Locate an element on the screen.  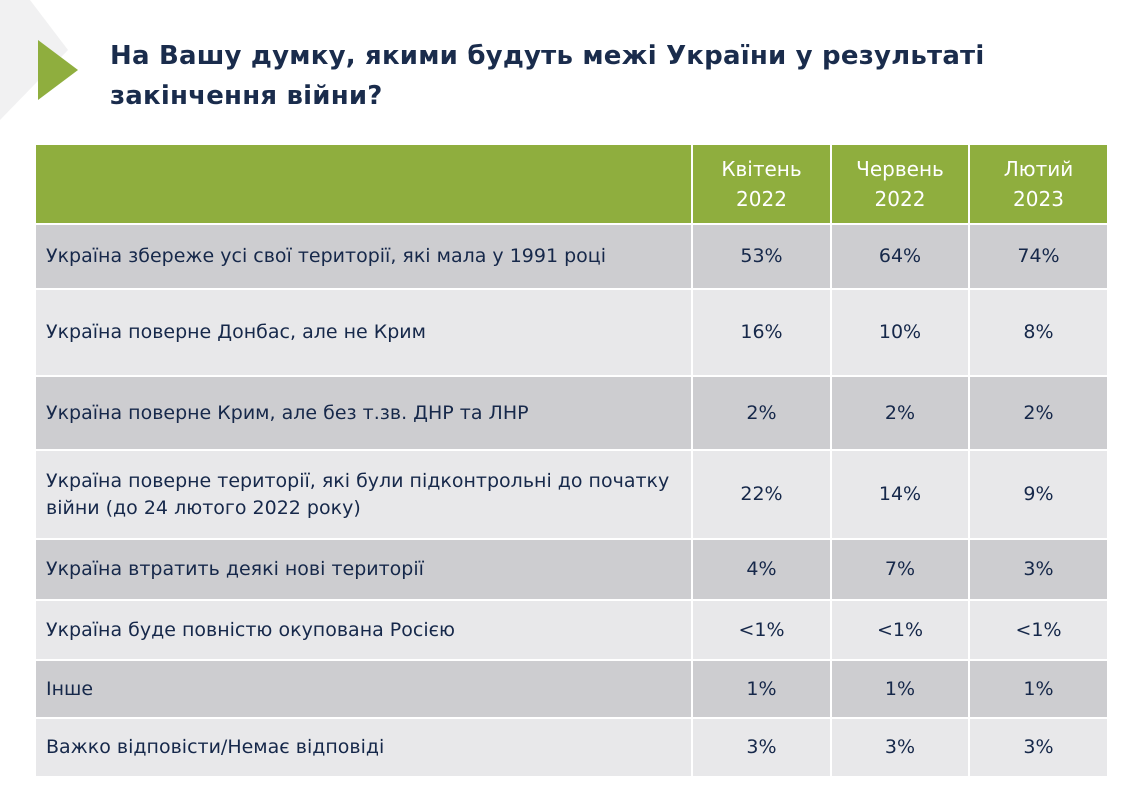
header-june-2022: Червень 2022 is located at coordinates (900, 184).